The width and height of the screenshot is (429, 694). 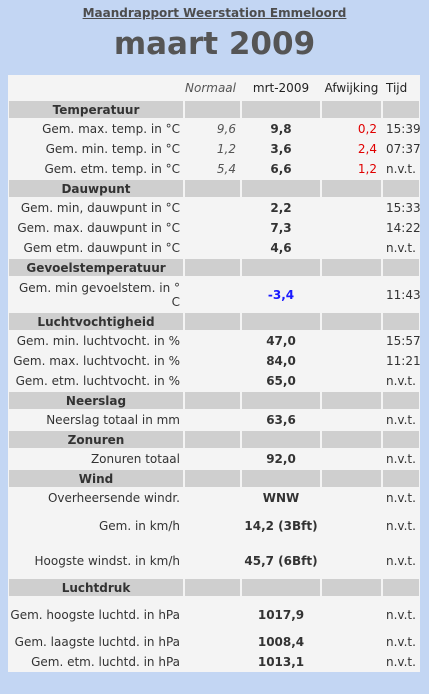 What do you see at coordinates (281, 228) in the screenshot?
I see `row-value: 7,3` at bounding box center [281, 228].